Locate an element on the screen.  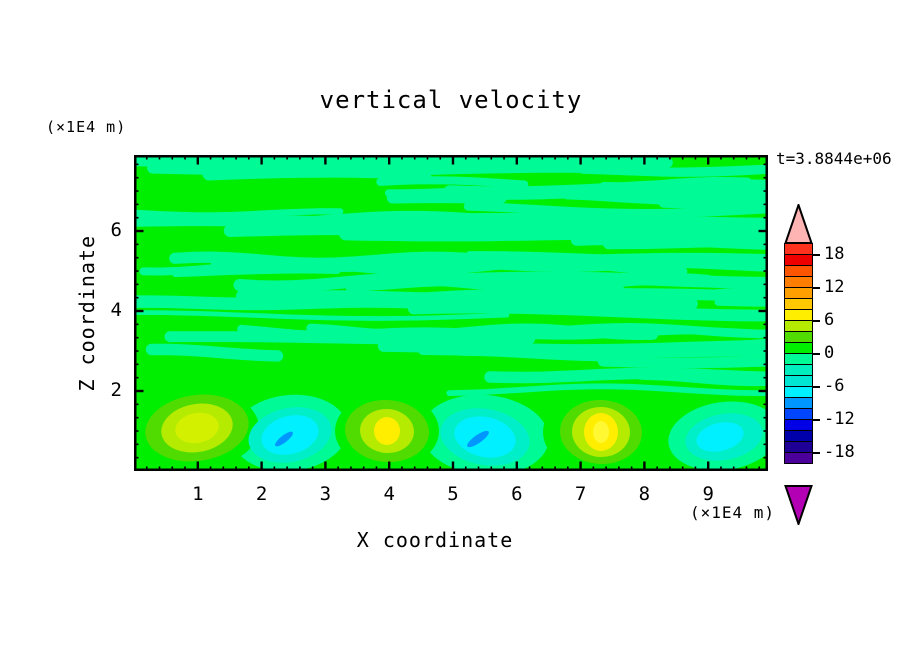
x-tick-label: 9 is located at coordinates (708, 494).